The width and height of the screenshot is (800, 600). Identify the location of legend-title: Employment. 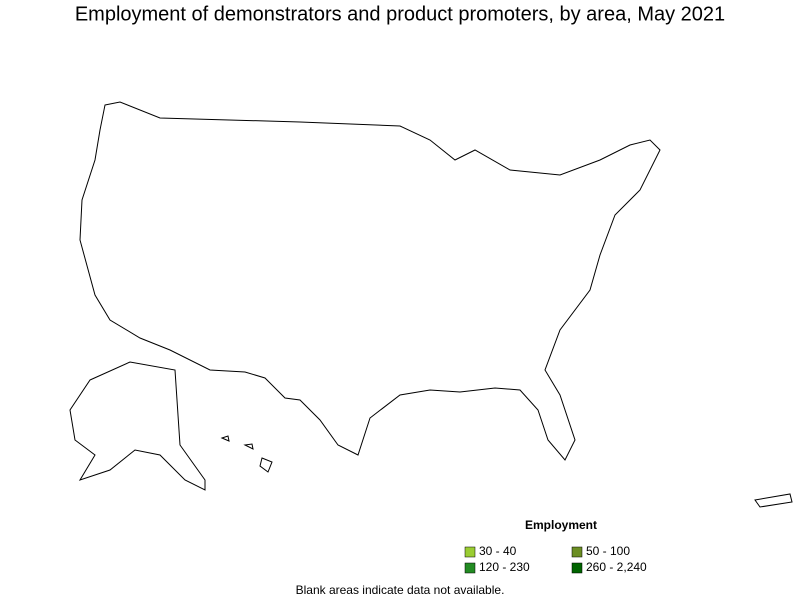
(561, 525).